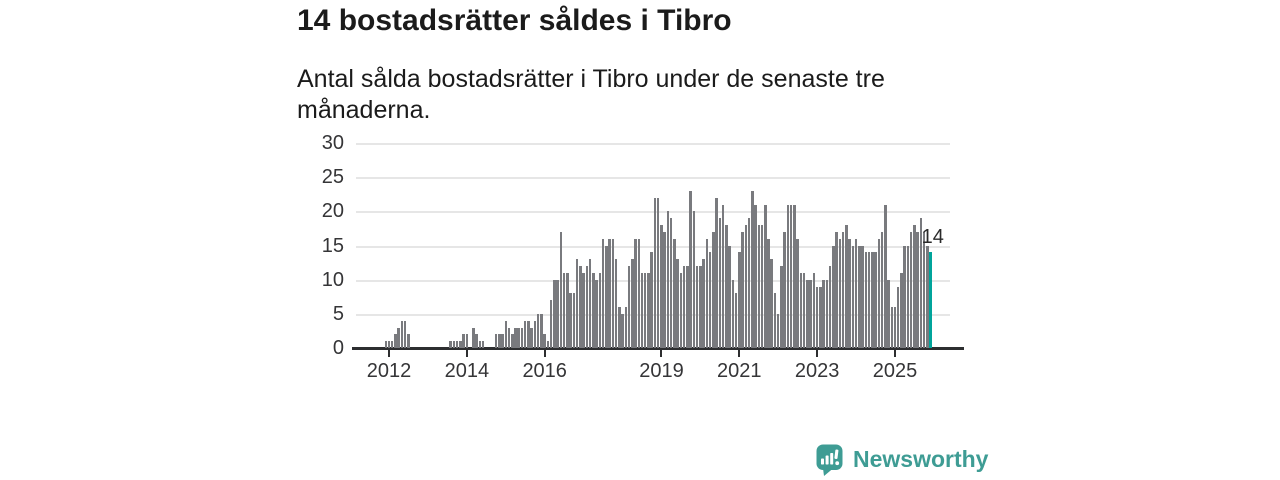  Describe the element at coordinates (739, 353) in the screenshot. I see `x-tick-2021` at that location.